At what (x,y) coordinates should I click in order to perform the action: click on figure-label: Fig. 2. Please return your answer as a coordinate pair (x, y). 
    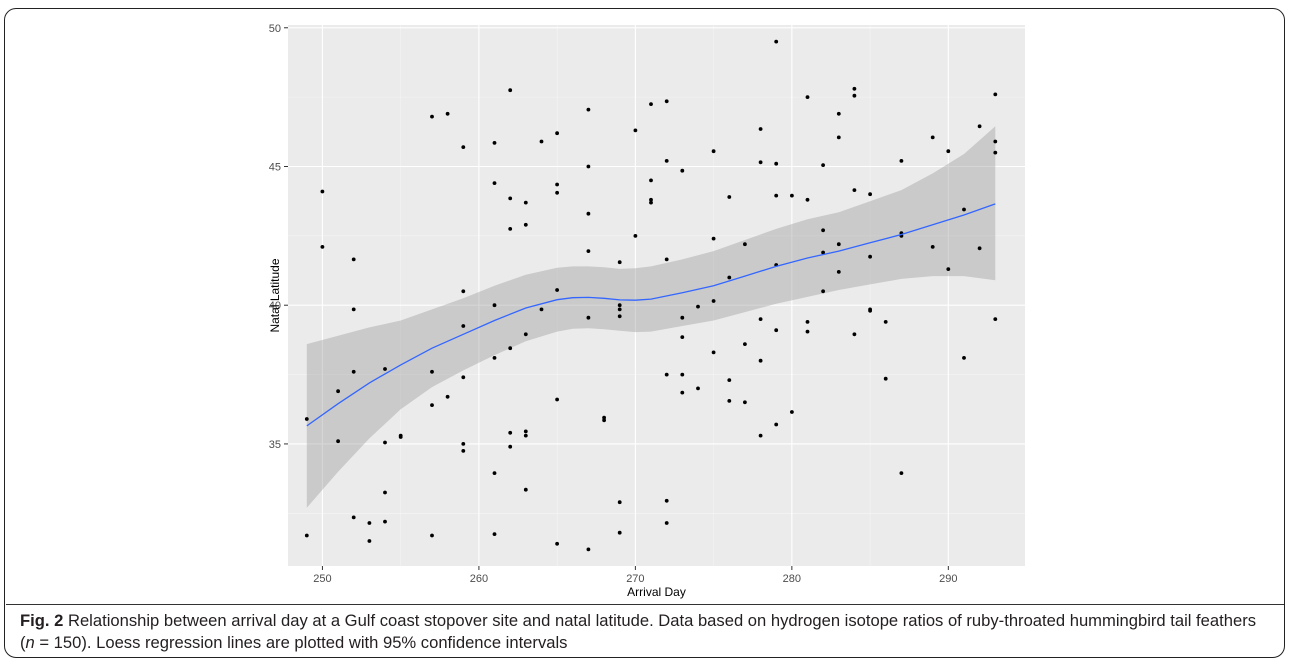
    Looking at the image, I should click on (42, 620).